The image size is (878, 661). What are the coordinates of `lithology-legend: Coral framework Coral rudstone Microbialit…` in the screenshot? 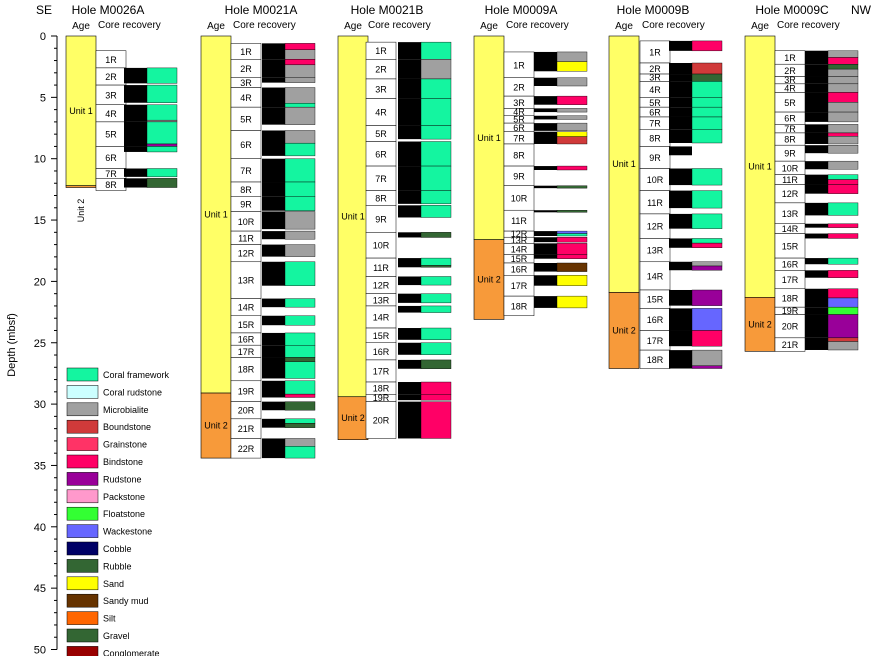 It's located at (118, 513).